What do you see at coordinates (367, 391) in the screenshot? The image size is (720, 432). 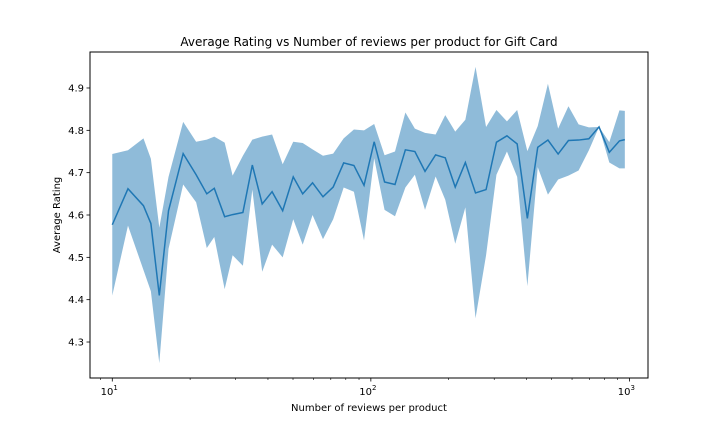 I see `x-tick-label: 10²` at bounding box center [367, 391].